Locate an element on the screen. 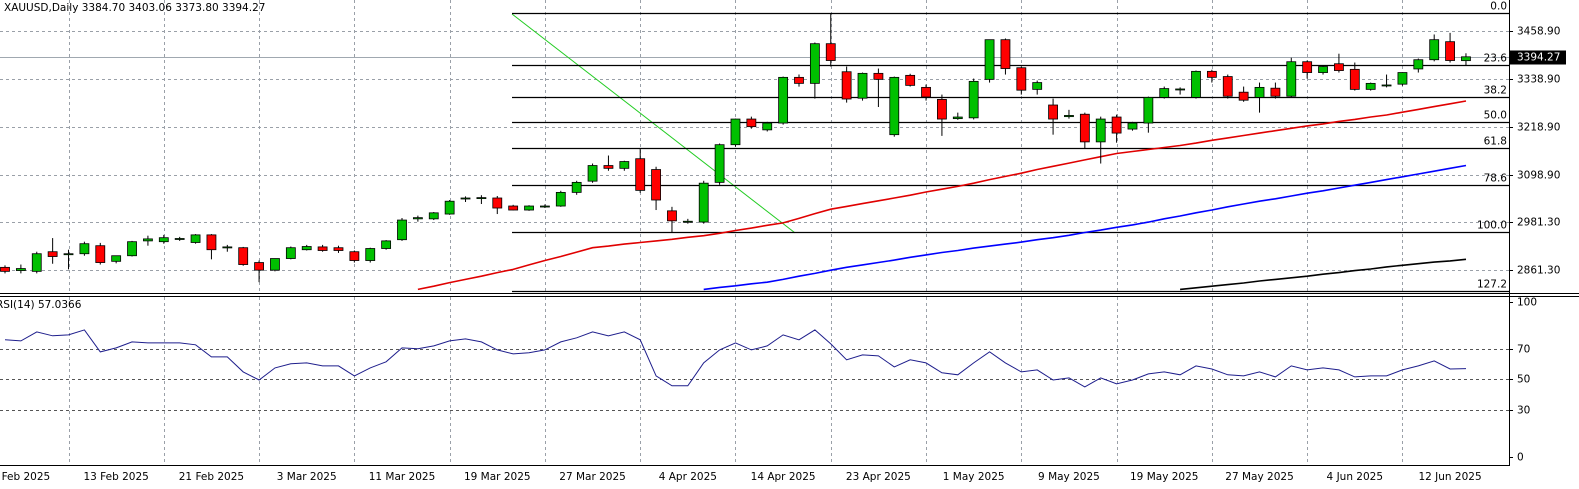  x-tick-label: 19 May 2025 is located at coordinates (1164, 477).